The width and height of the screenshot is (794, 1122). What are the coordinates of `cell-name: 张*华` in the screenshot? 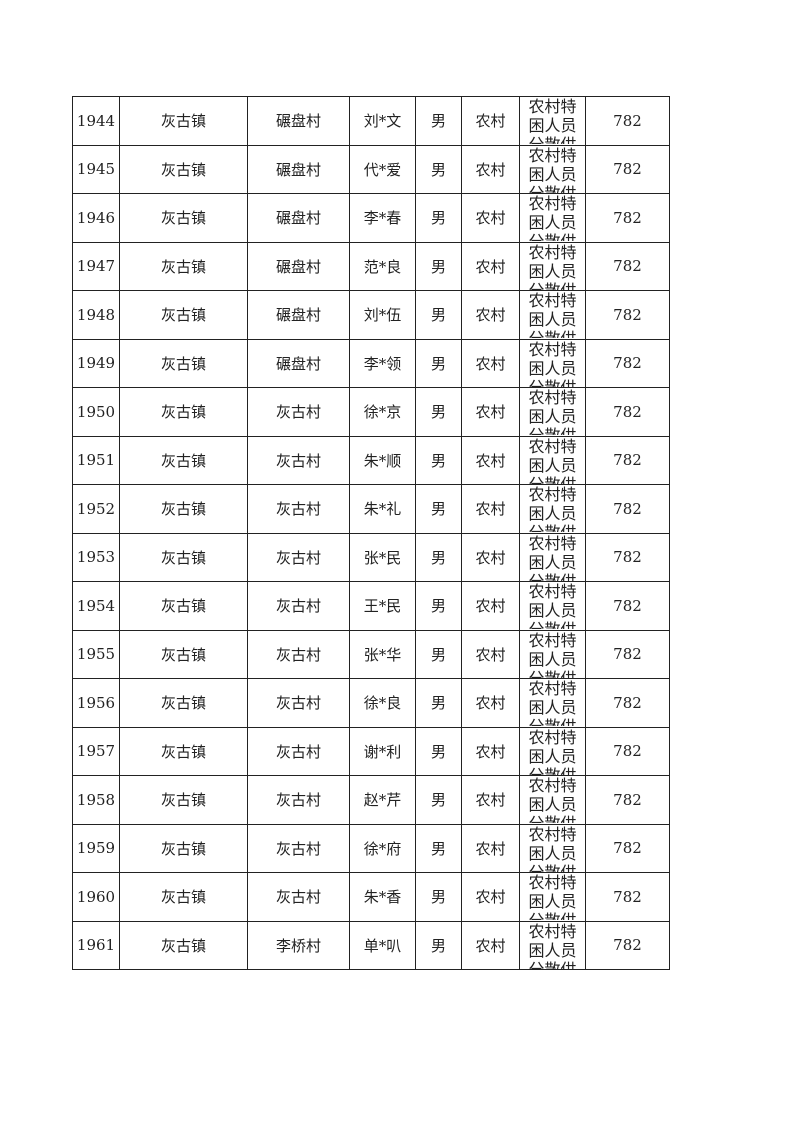 It's located at (382, 654).